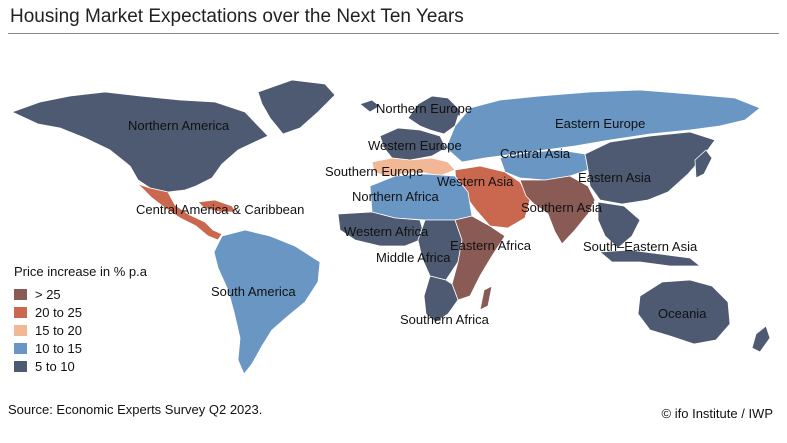  Describe the element at coordinates (58, 330) in the screenshot. I see `legend-label: 15 to 20` at that location.